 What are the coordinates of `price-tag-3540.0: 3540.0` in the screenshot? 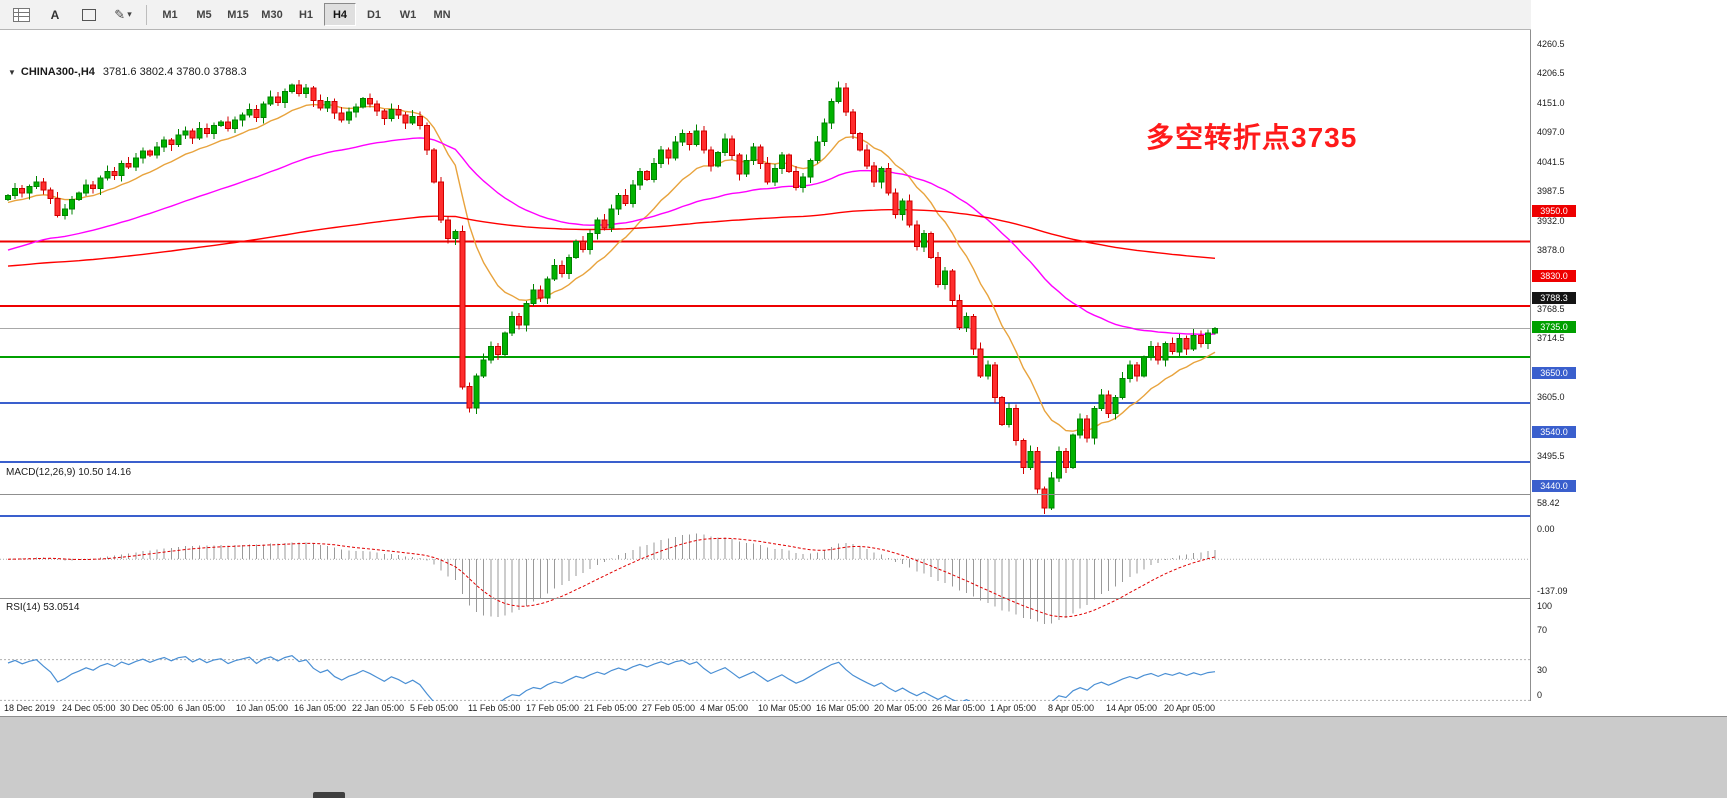 It's located at (1554, 432).